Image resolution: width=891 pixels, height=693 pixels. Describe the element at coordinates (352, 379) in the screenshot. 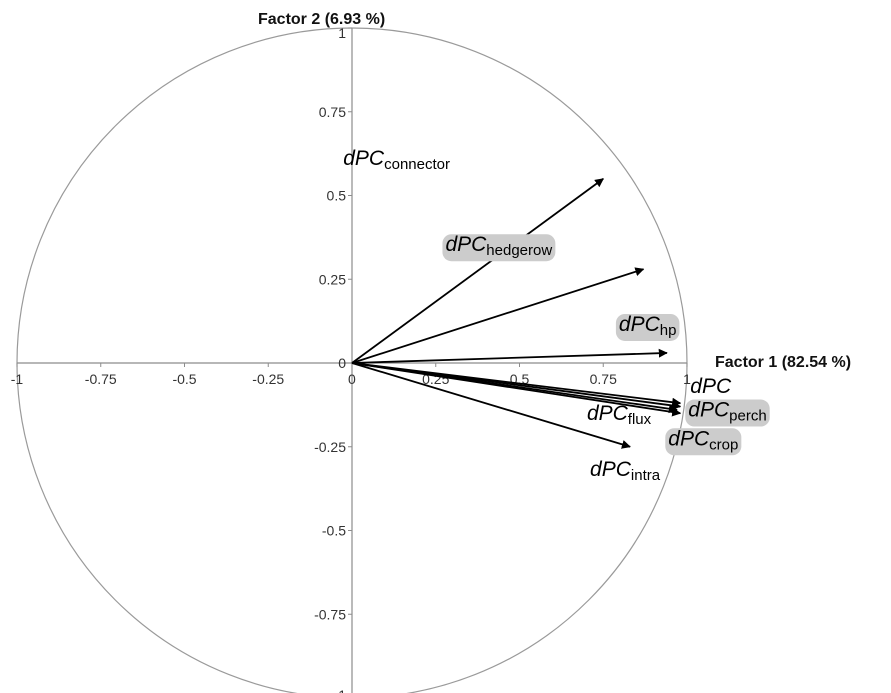

I see `x-tick-label: 0` at that location.